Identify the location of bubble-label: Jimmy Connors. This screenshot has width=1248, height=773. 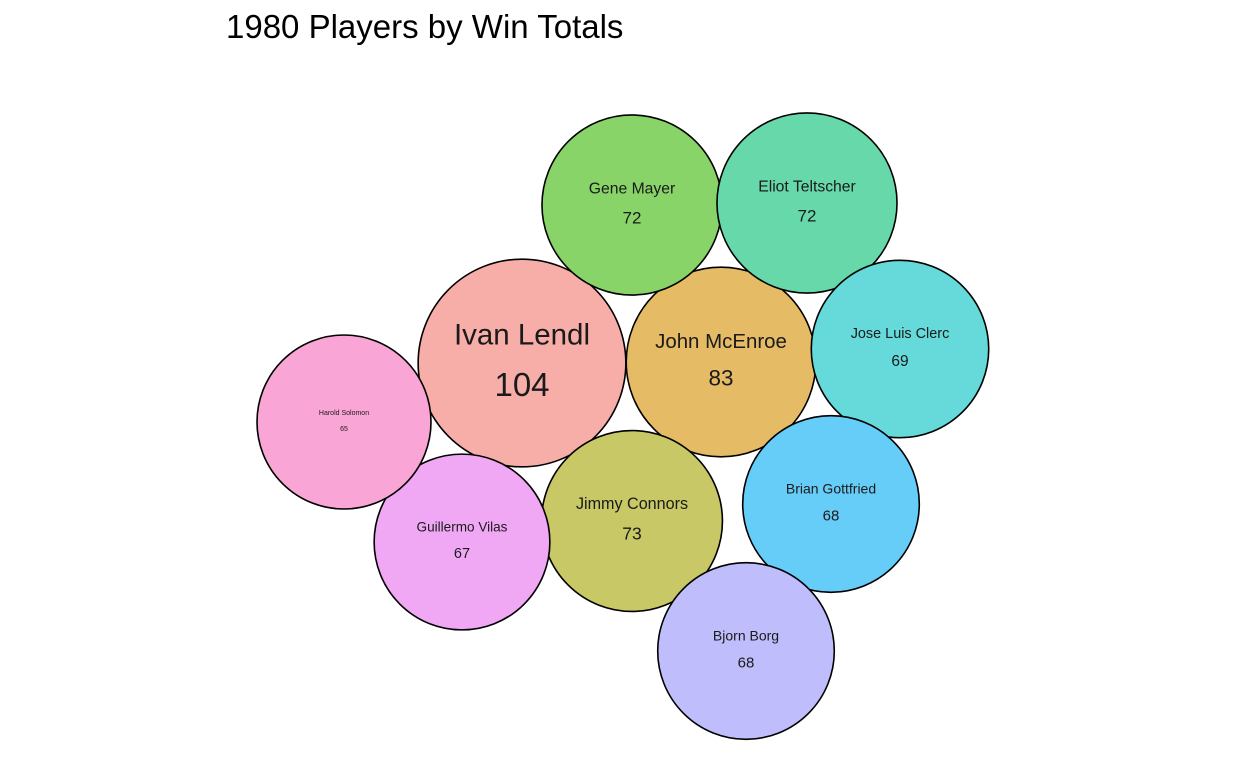
(632, 504).